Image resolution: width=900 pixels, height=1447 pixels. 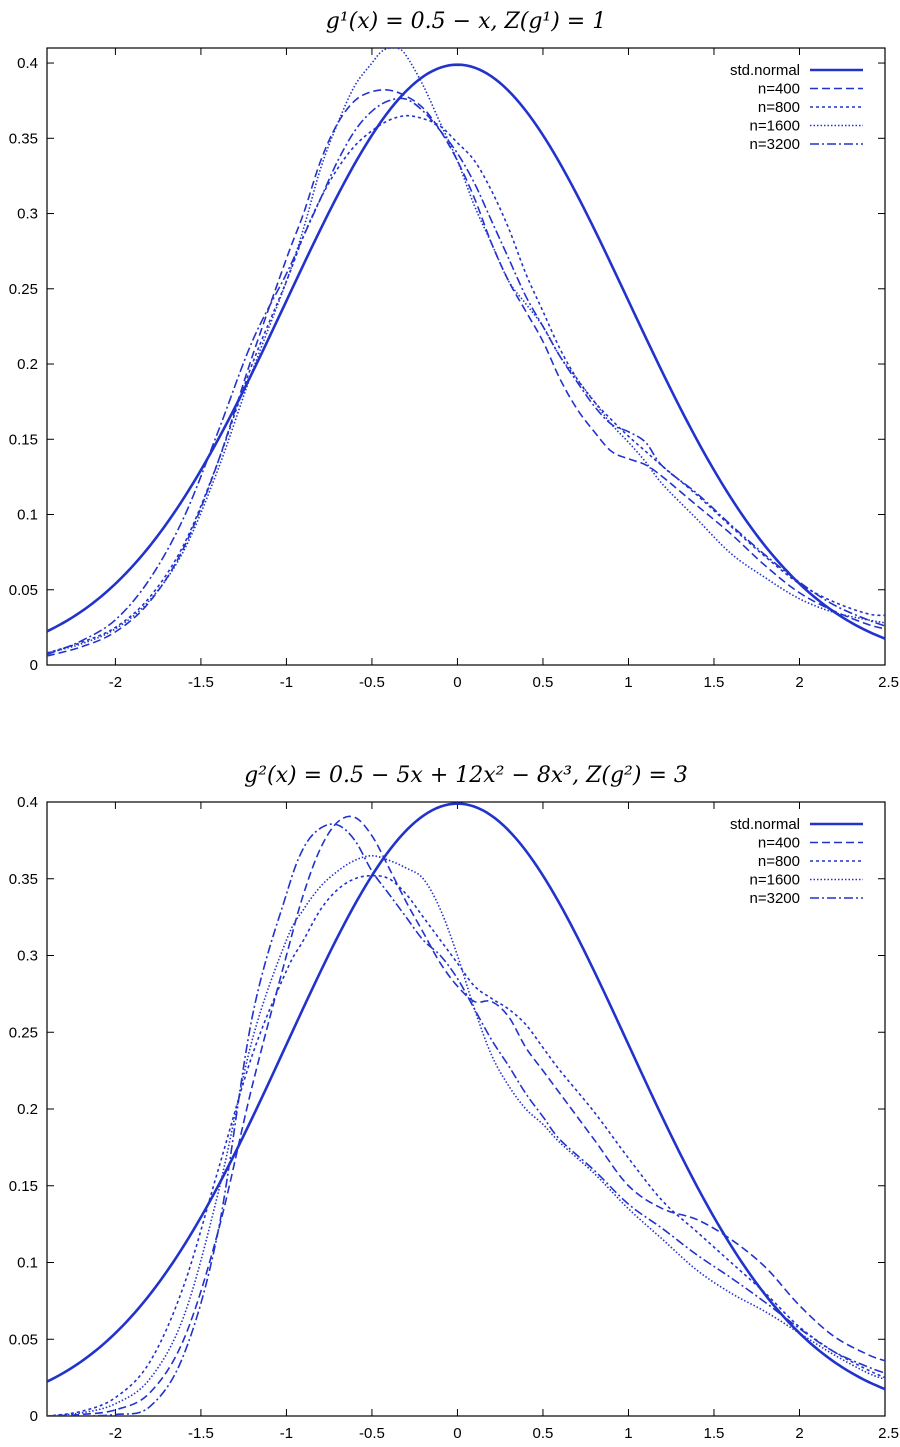 What do you see at coordinates (466, 21) in the screenshot?
I see `chart-title: g¹(x) = 0.5 − x, Z(g¹) = 1` at bounding box center [466, 21].